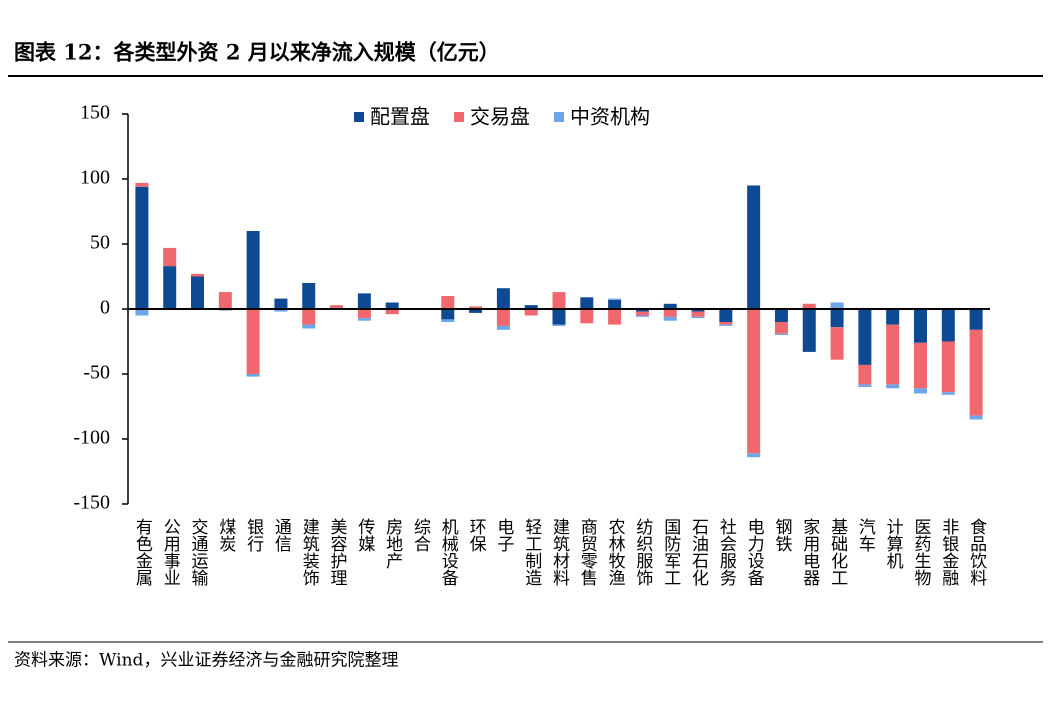  What do you see at coordinates (105, 308) in the screenshot?
I see `y-tick-label: 0` at bounding box center [105, 308].